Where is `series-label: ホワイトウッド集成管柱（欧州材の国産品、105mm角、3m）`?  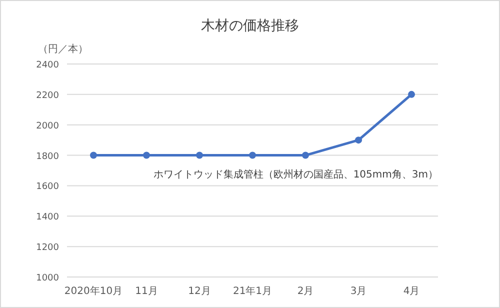
series-label: ホワイトウッド集成管柱（欧州材の国産品、105mm角、3m） is located at coordinates (295, 174).